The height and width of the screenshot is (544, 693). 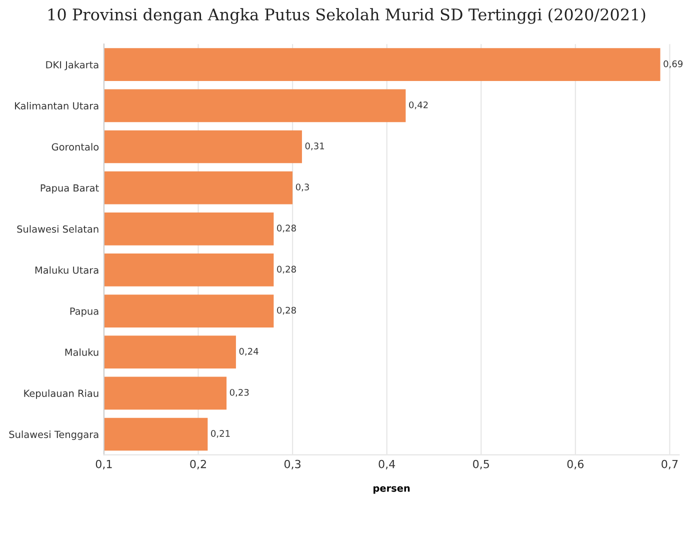 What do you see at coordinates (347, 16) in the screenshot?
I see `chart-title: 10 Provinsi dengan Angka Putus Sekolah Murid SD Tertinggi (2020/2021)` at bounding box center [347, 16].